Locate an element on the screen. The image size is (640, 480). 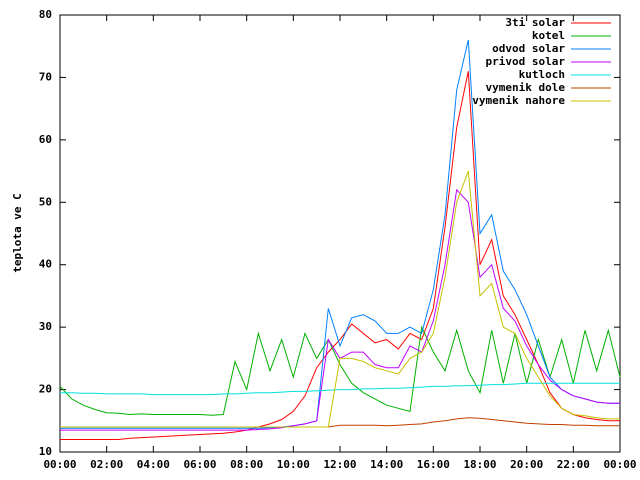
y-tick-label: 30 is located at coordinates (45, 326).